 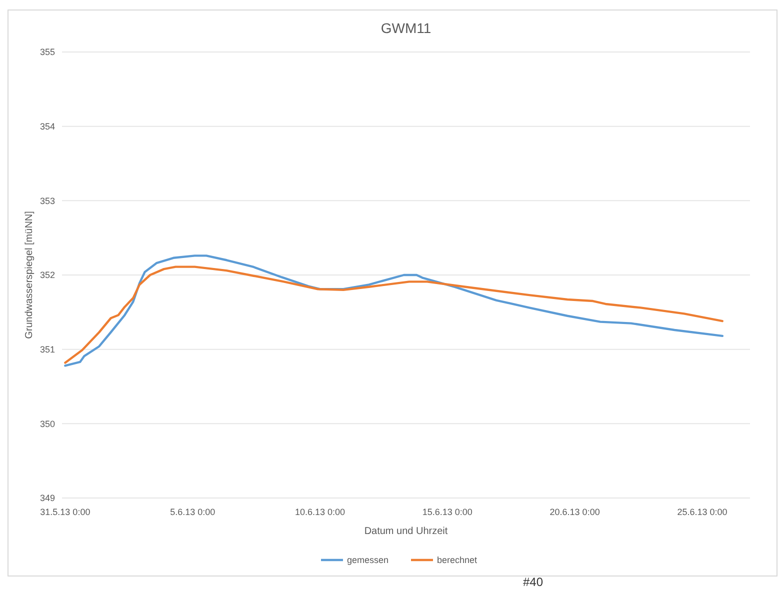 I want to click on y-tick-label: 350, so click(x=48, y=423).